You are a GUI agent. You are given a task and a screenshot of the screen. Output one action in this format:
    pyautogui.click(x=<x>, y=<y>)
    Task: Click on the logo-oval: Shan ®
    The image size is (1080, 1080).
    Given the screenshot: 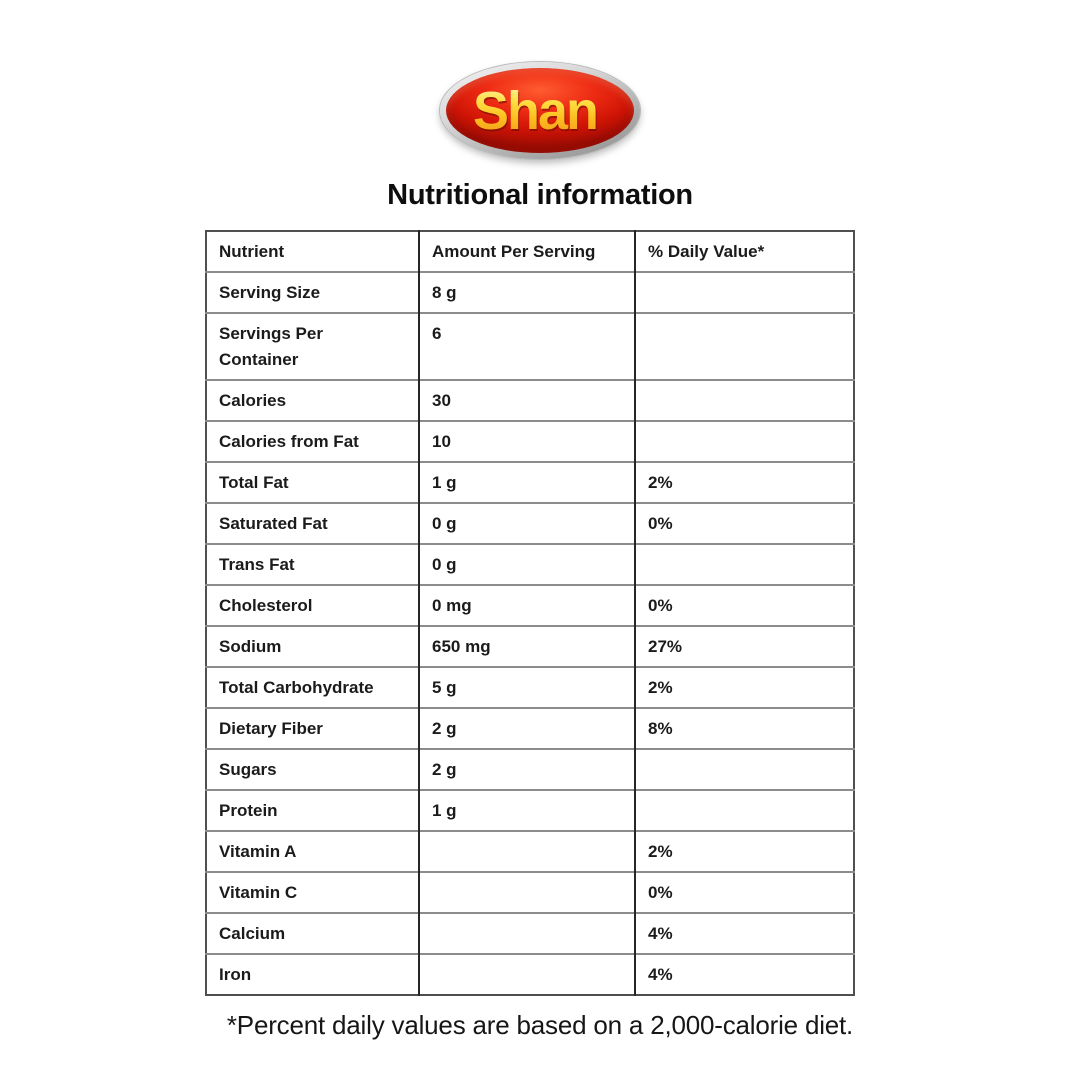 What is the action you would take?
    pyautogui.click(x=540, y=110)
    